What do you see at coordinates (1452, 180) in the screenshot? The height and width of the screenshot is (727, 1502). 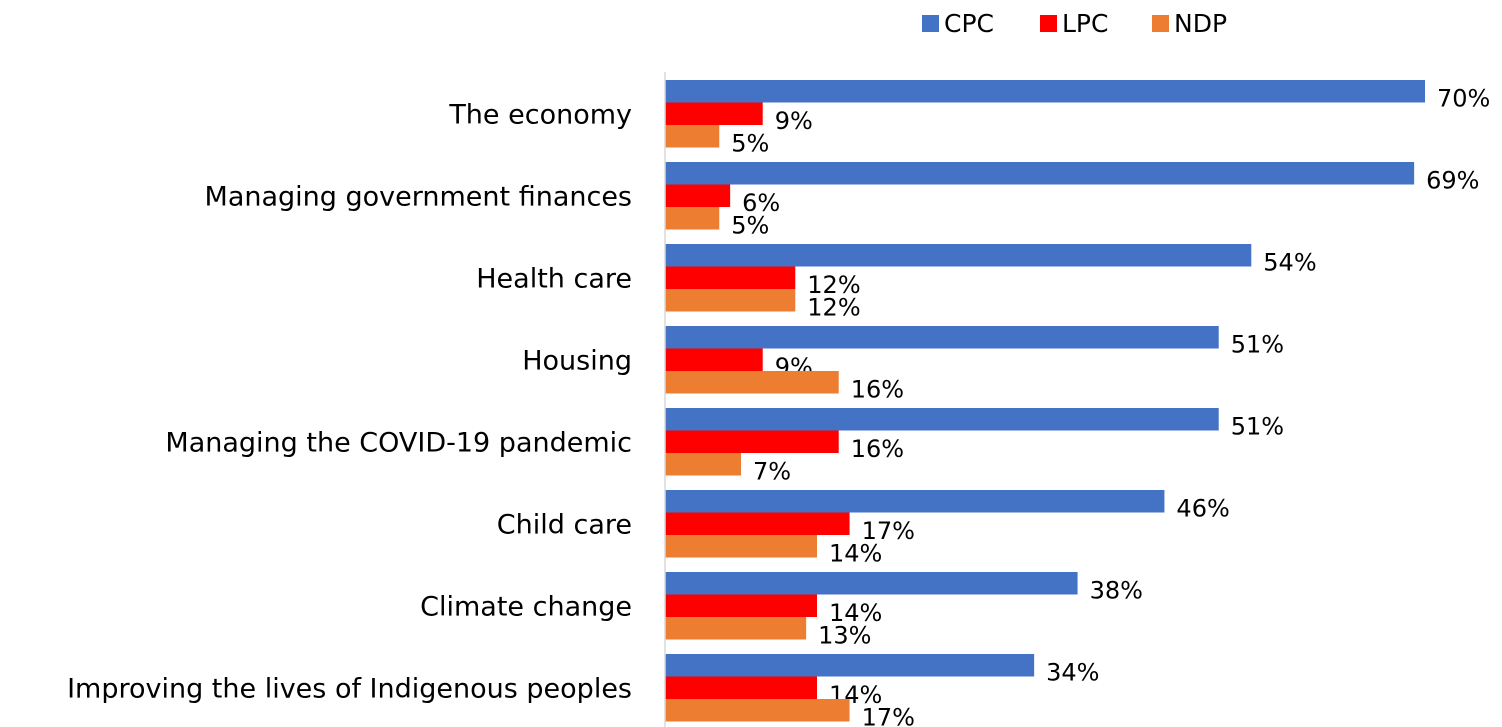 I see `value-label: 69%` at bounding box center [1452, 180].